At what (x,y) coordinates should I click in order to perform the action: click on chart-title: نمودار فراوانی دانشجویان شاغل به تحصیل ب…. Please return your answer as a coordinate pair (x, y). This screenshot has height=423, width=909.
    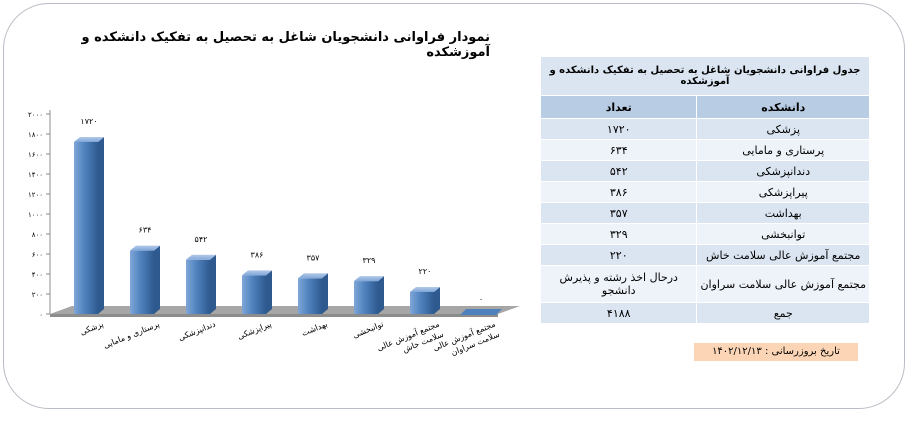
    Looking at the image, I should click on (285, 45).